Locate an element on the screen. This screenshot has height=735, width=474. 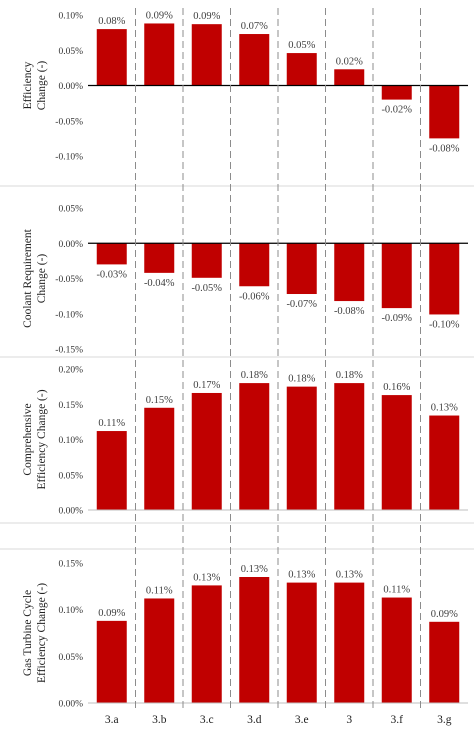
y-tick-label: -0.15% is located at coordinates (69, 351).